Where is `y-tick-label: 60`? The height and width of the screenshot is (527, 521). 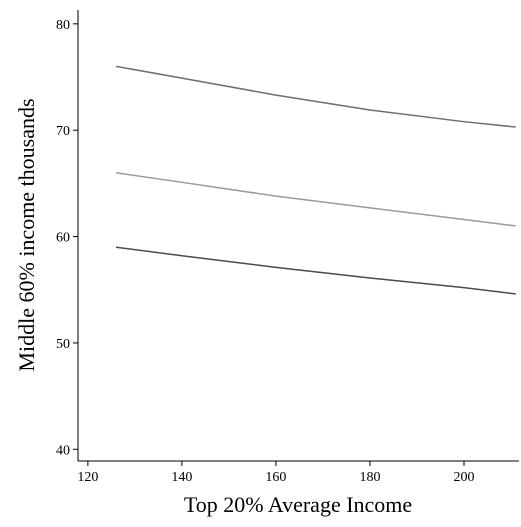
y-tick-label: 60 is located at coordinates (63, 238).